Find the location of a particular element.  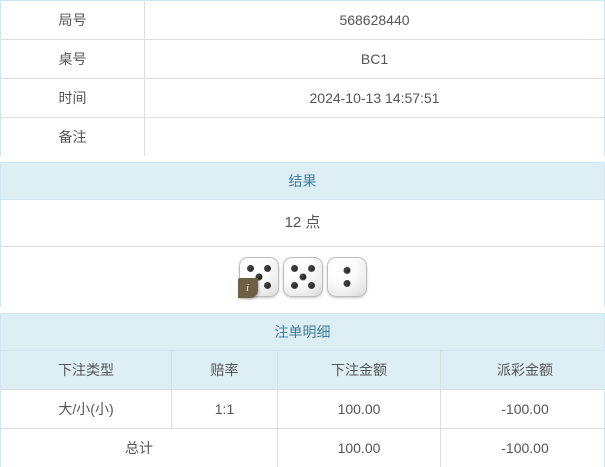

table-header-row: 下注类型 赔率 下注金额 派彩金额 is located at coordinates (303, 370).